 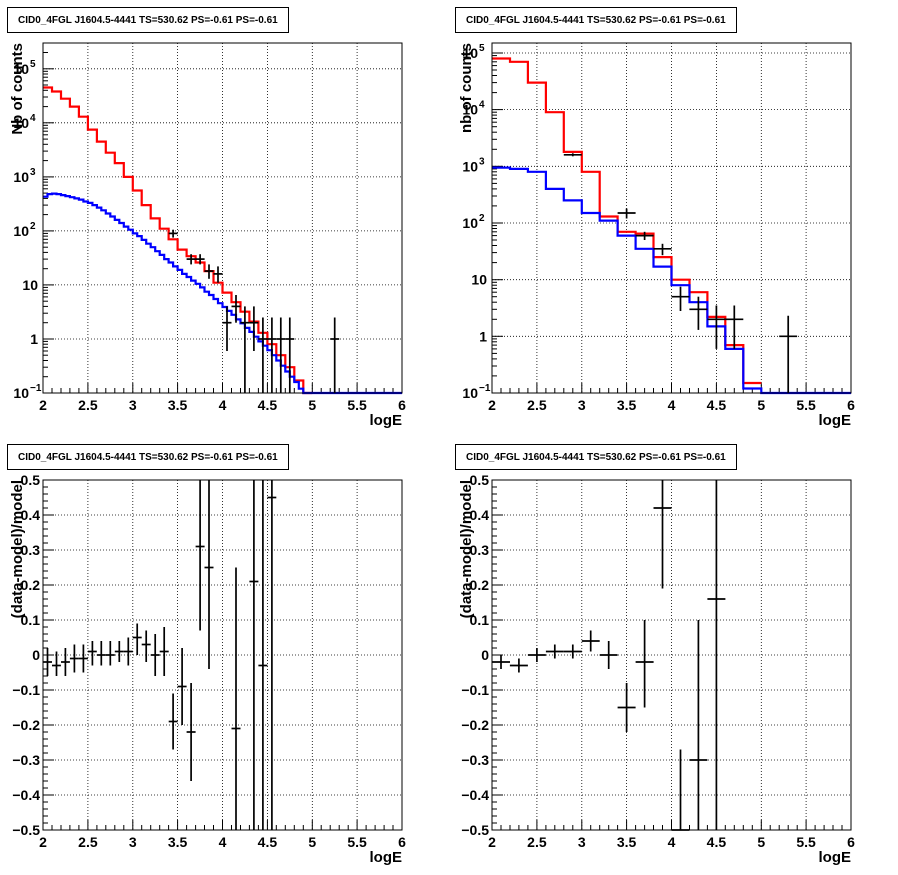 I want to click on y-axis-label: Nb of counts, so click(x=17, y=89).